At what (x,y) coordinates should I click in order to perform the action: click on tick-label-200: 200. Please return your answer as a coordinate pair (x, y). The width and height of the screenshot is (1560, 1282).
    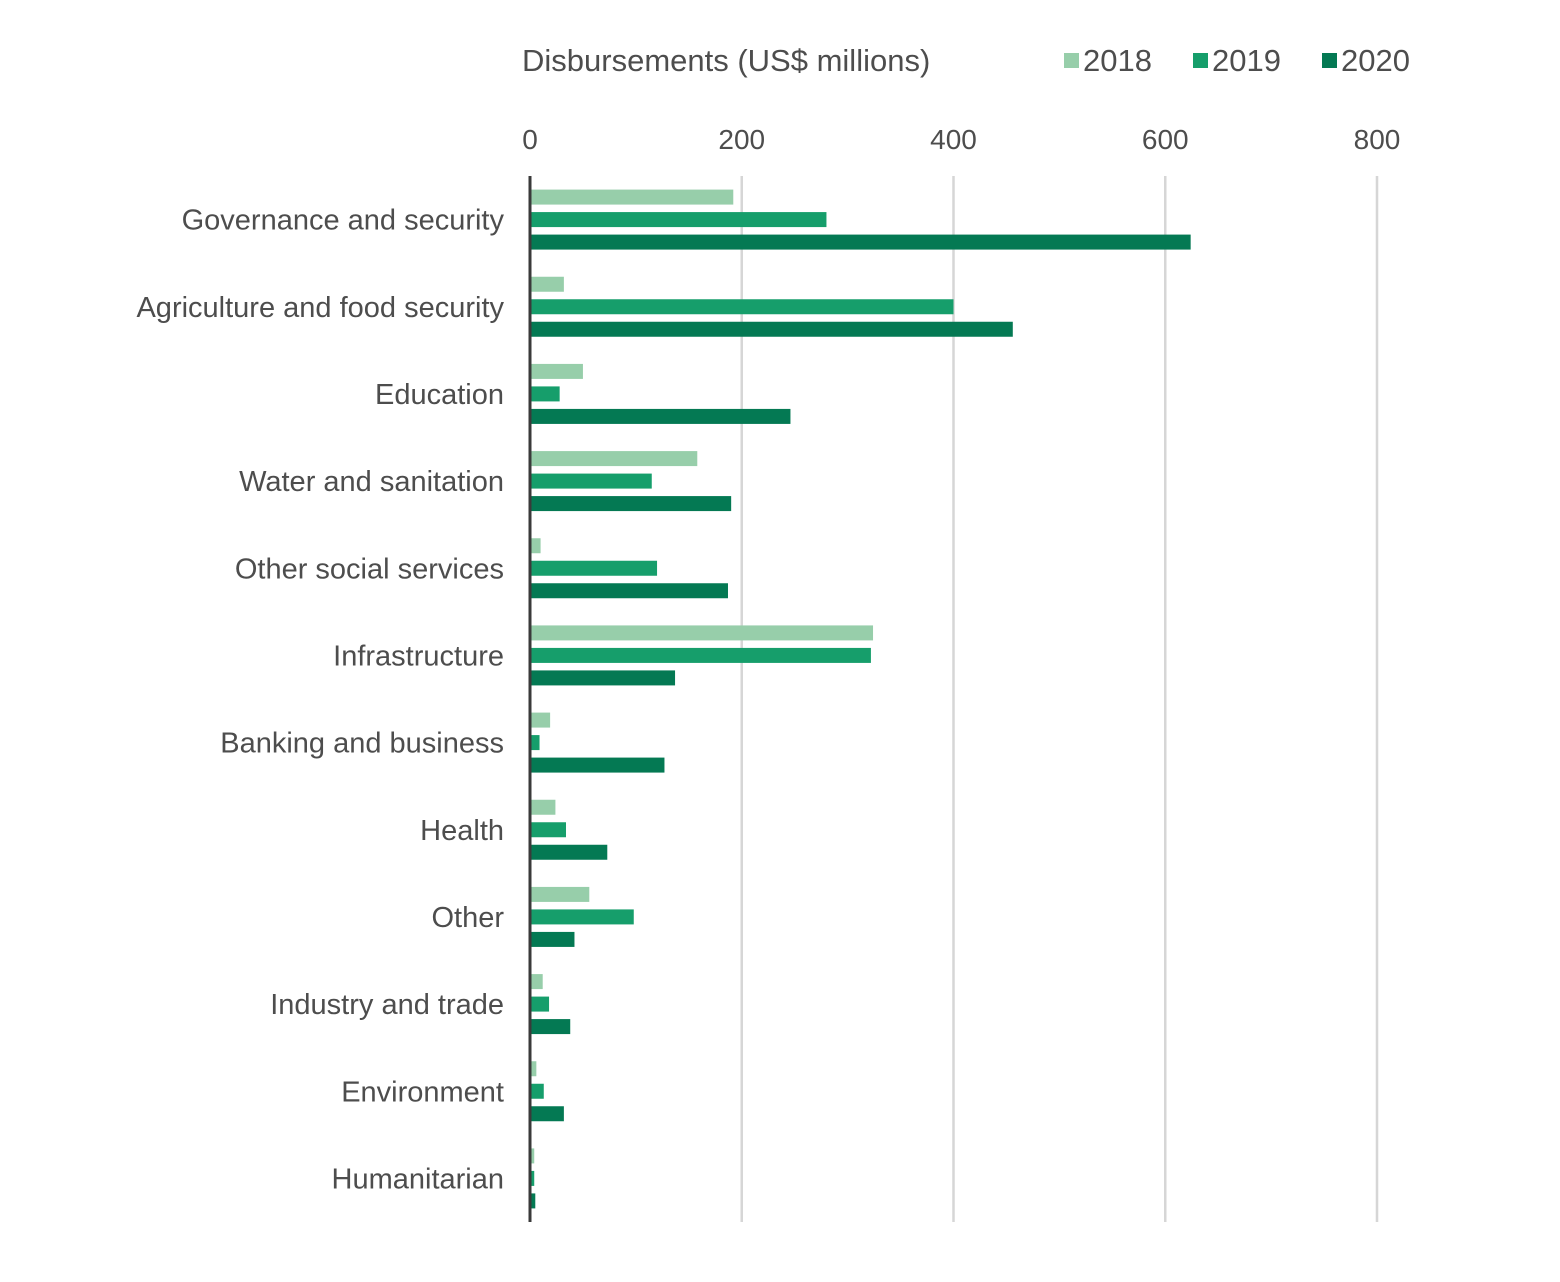
    Looking at the image, I should click on (741, 139).